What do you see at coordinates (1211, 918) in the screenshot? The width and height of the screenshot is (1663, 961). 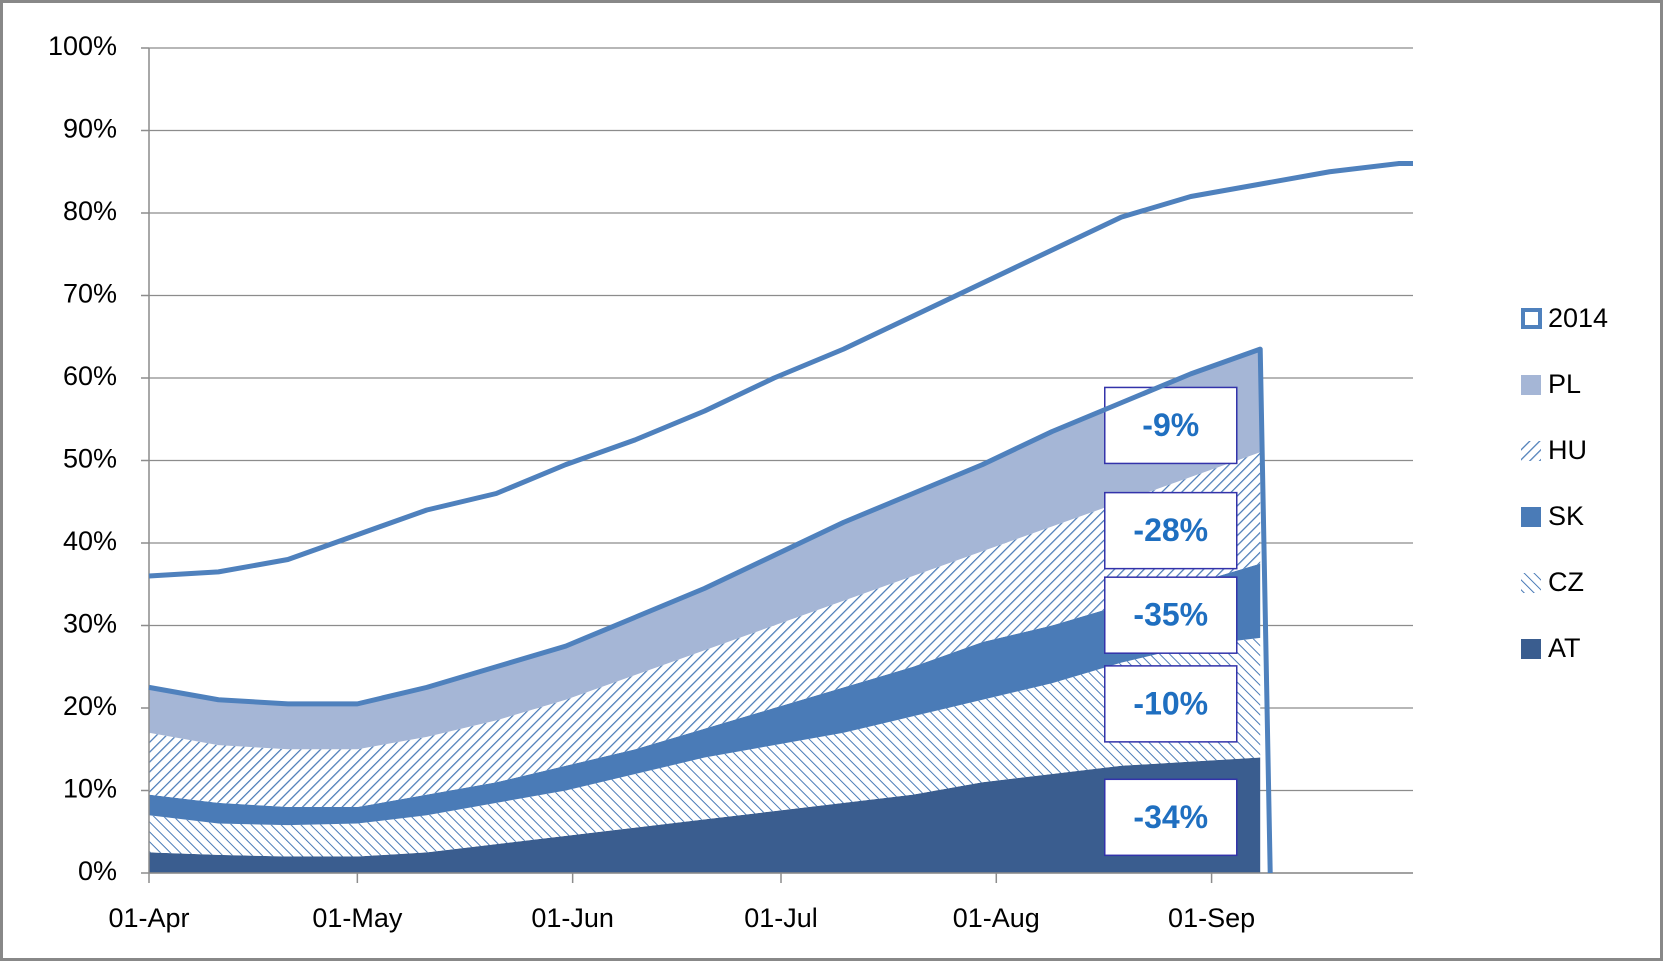 I see `x-tick-label: 01-Sep` at bounding box center [1211, 918].